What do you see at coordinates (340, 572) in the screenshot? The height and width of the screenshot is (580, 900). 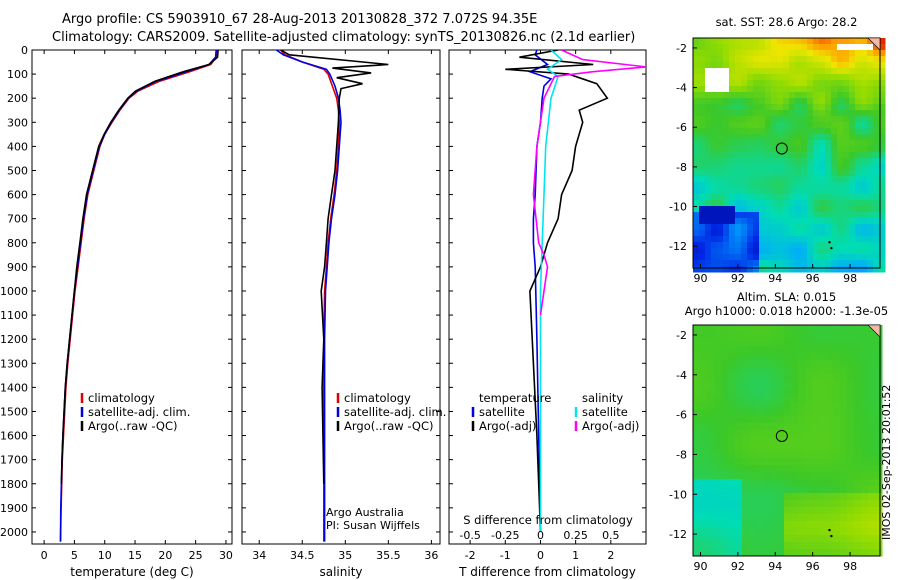 I see `x-axis-label: salinity` at bounding box center [340, 572].